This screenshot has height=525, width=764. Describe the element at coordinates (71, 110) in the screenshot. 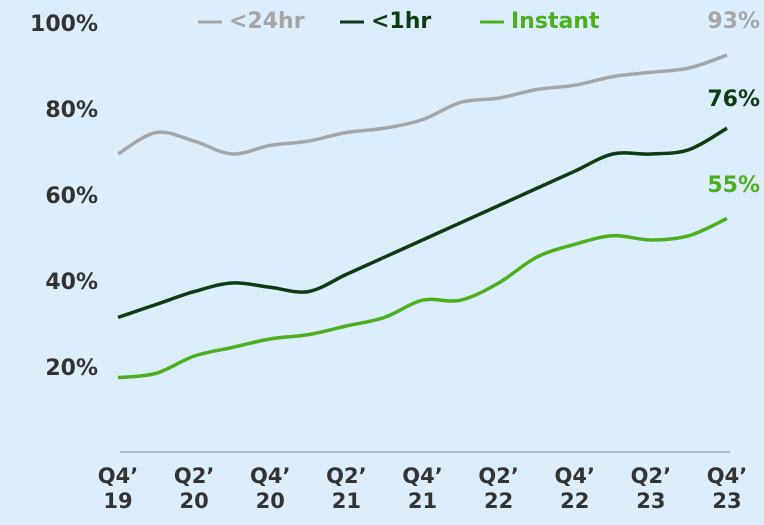

I see `y-tick-label: 80%` at that location.